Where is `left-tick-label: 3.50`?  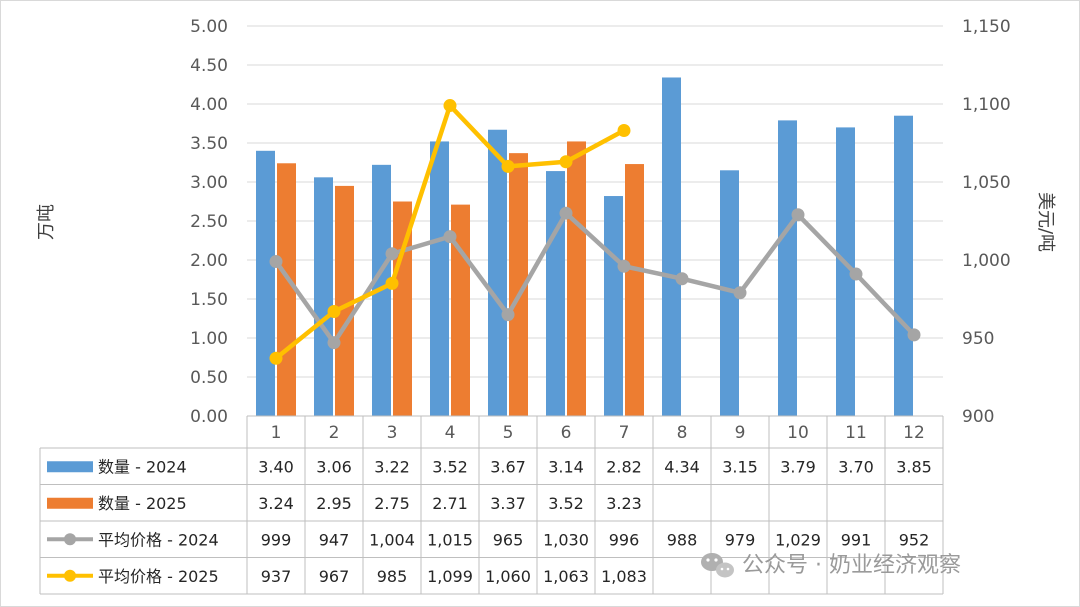 left-tick-label: 3.50 is located at coordinates (209, 144).